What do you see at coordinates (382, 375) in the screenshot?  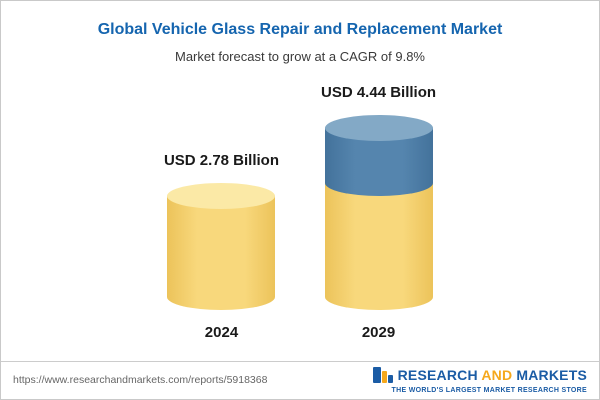 I see `logo-mark-icon` at bounding box center [382, 375].